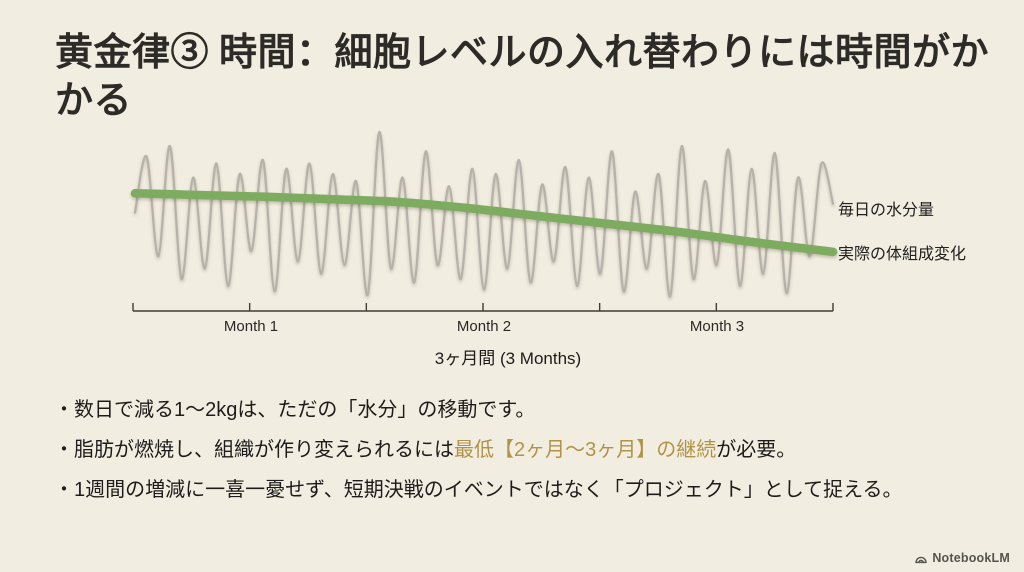 The image size is (1024, 572). I want to click on legend-label-daily-water: 毎日の水分量, so click(886, 210).